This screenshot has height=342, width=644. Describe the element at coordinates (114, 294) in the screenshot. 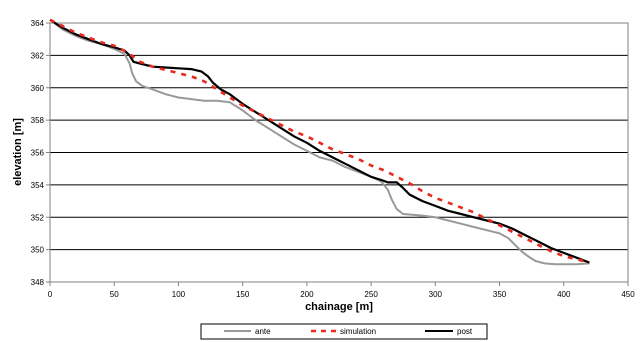

I see `x-tick-label: 50` at that location.